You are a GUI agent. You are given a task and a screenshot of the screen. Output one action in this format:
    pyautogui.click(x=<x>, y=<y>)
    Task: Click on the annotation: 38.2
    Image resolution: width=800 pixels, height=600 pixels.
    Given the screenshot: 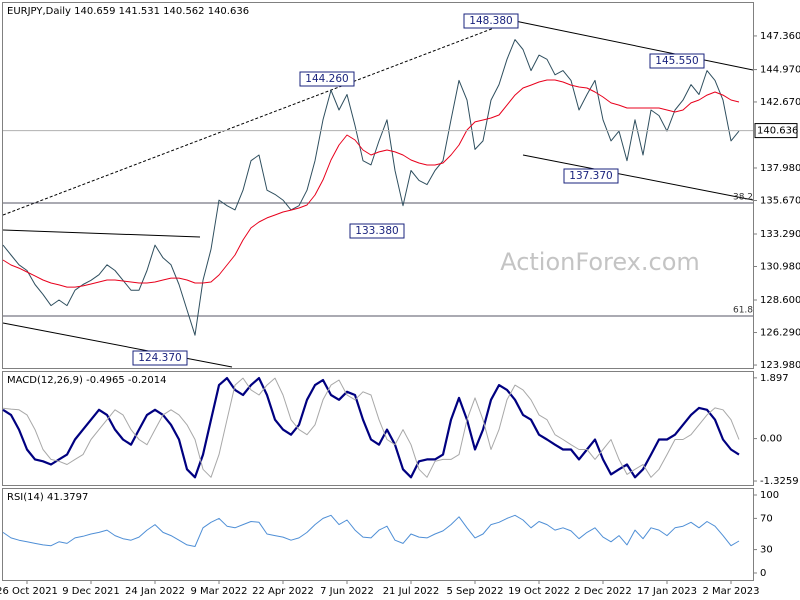 What is the action you would take?
    pyautogui.click(x=743, y=198)
    